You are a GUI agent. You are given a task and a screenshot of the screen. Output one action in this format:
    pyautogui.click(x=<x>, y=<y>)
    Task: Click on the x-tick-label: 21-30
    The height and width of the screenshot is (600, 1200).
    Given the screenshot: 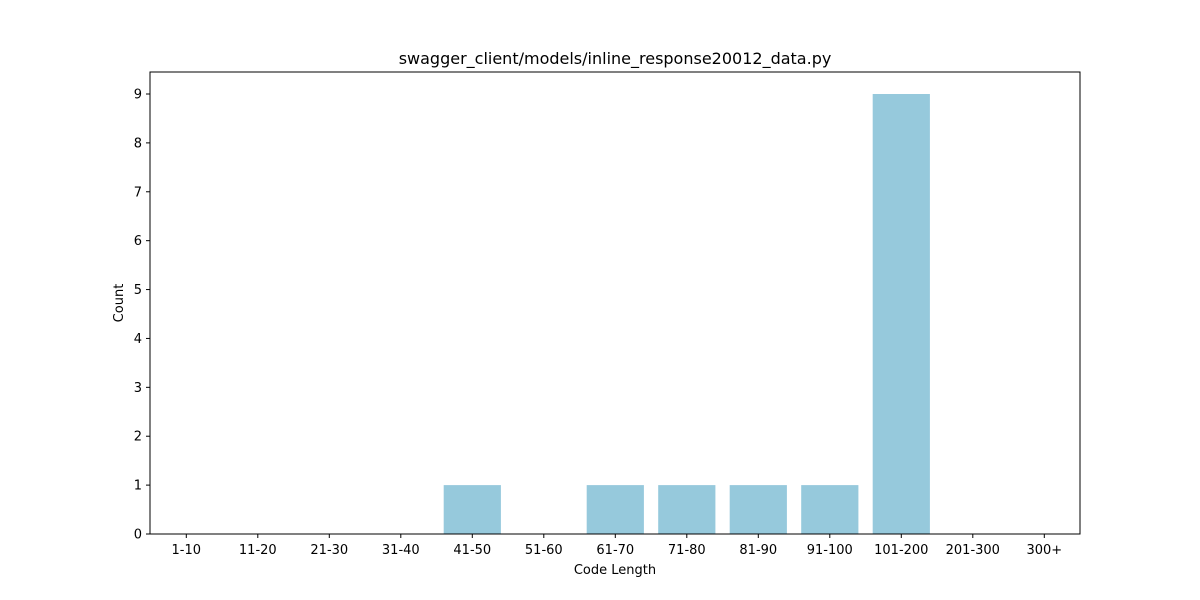 What is the action you would take?
    pyautogui.click(x=329, y=550)
    